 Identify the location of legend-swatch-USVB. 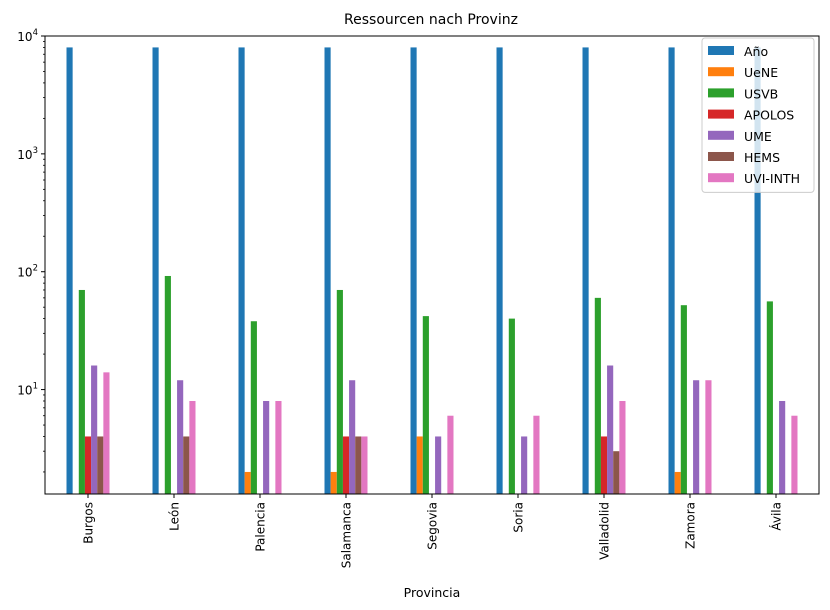
(721, 93).